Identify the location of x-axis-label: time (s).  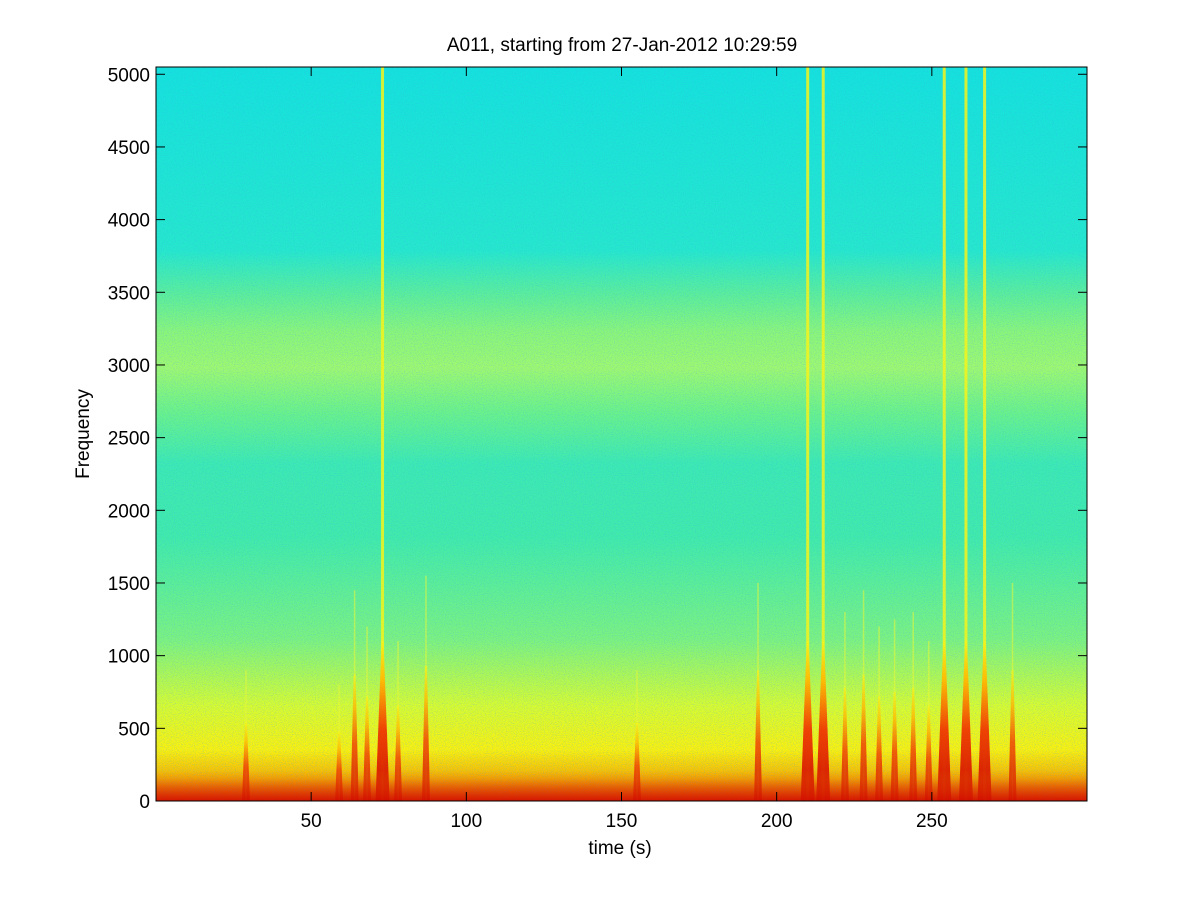
(619, 848).